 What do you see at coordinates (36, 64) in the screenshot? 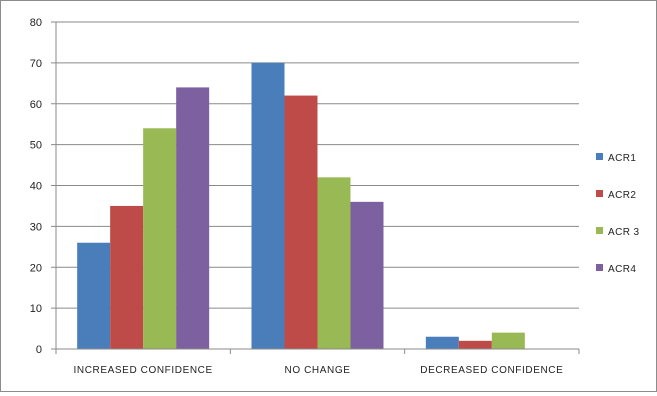
I see `y-tick-label: 70` at bounding box center [36, 64].